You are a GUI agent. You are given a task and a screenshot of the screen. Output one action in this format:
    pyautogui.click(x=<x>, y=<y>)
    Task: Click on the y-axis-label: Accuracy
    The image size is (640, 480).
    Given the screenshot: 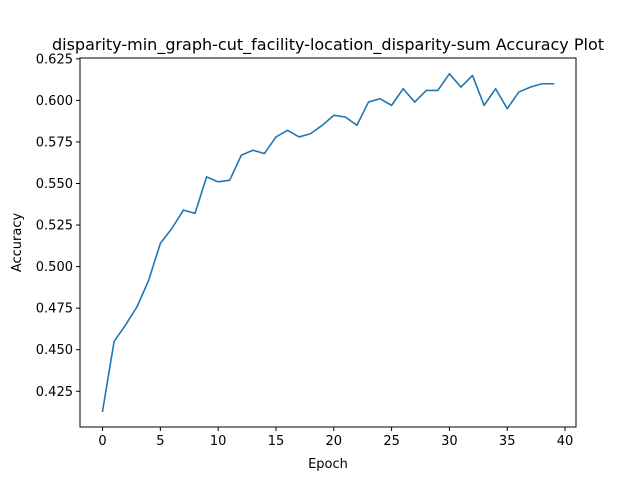 What is the action you would take?
    pyautogui.click(x=17, y=243)
    